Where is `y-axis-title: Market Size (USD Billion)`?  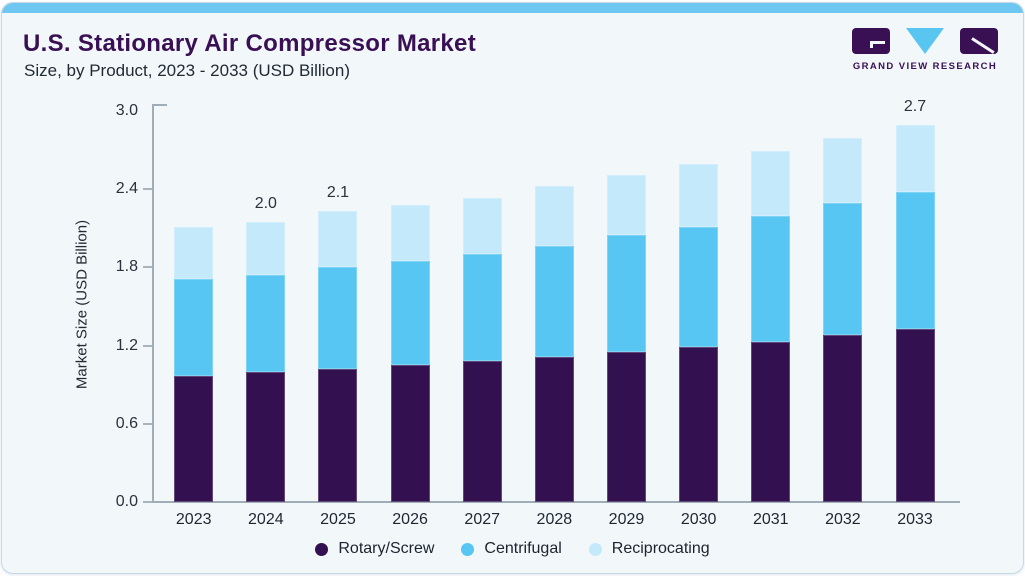 y-axis-title: Market Size (USD Billion) is located at coordinates (82, 304).